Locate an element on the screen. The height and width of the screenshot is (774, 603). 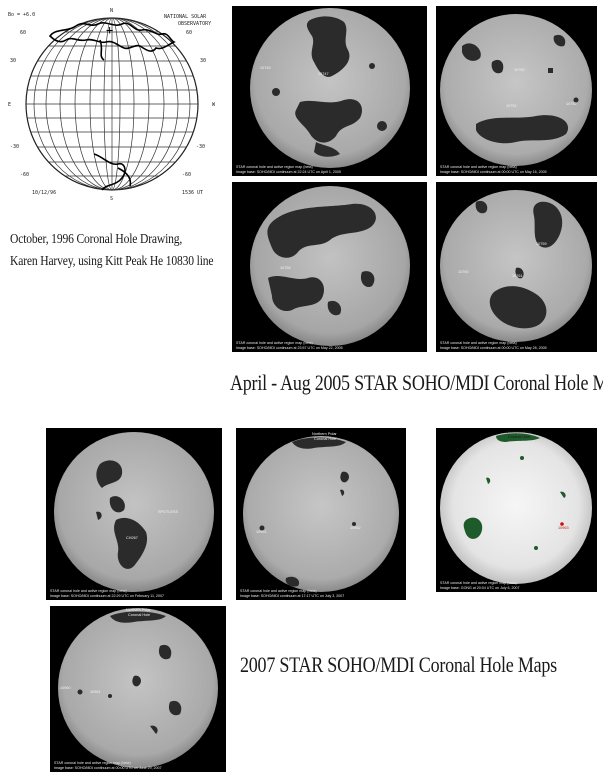
observatory-label-1: NATIONAL SOLAR is located at coordinates (185, 17).